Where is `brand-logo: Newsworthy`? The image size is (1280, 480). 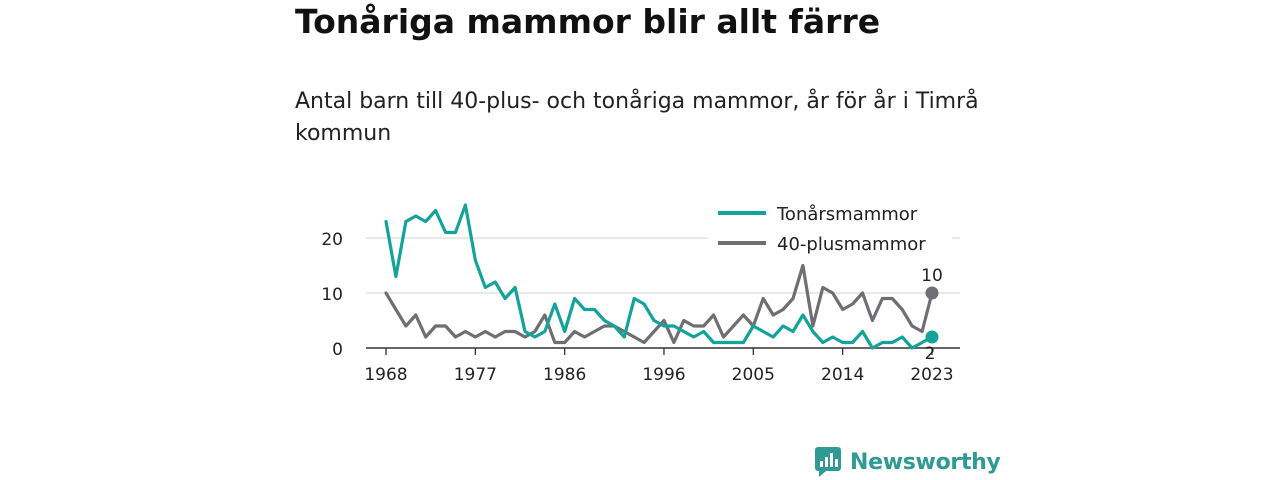
brand-logo: Newsworthy is located at coordinates (907, 462).